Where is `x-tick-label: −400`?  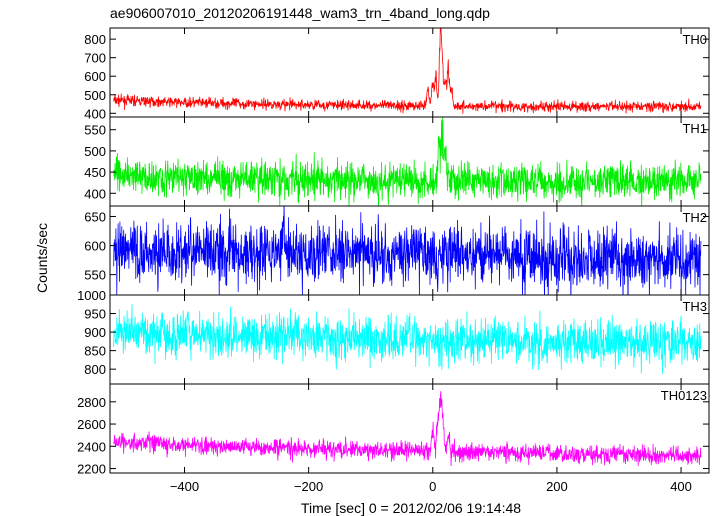
x-tick-label: −400 is located at coordinates (184, 486).